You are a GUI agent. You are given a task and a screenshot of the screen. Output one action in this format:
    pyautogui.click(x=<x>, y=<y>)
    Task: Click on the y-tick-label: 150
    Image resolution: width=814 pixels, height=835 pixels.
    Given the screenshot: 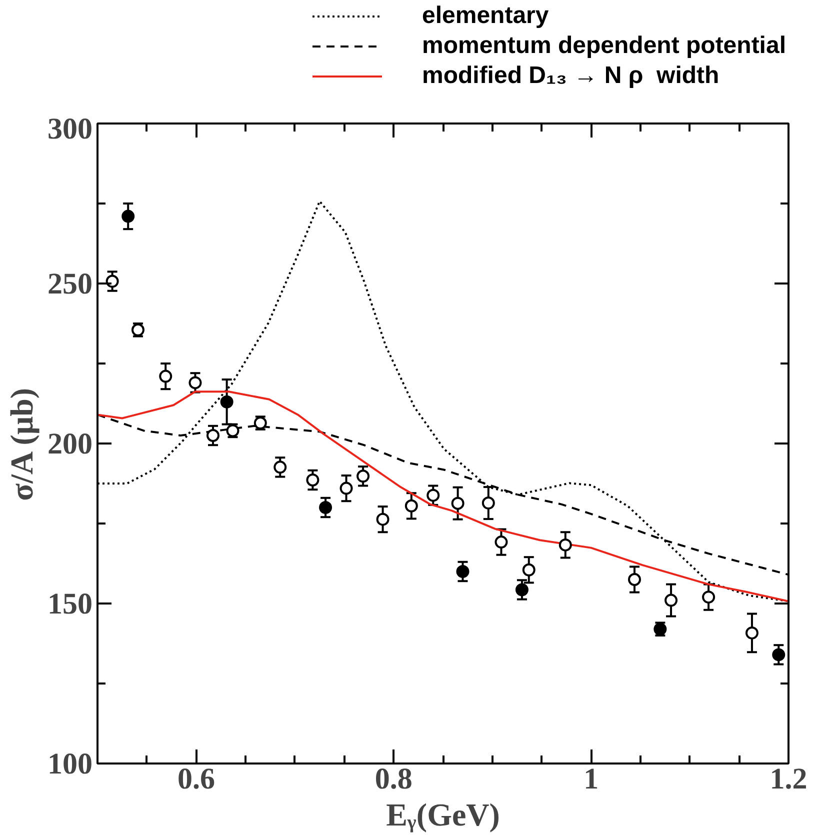 What is the action you would take?
    pyautogui.click(x=70, y=604)
    